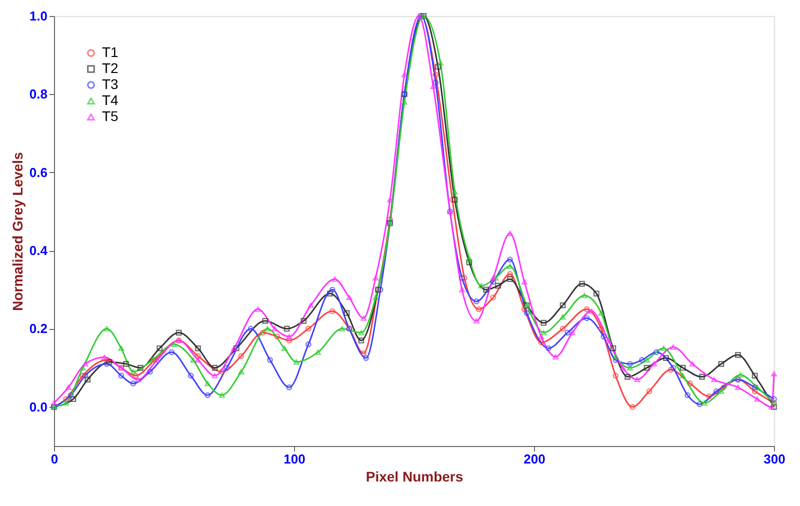 The width and height of the screenshot is (800, 506). I want to click on legend-label: T1, so click(110, 52).